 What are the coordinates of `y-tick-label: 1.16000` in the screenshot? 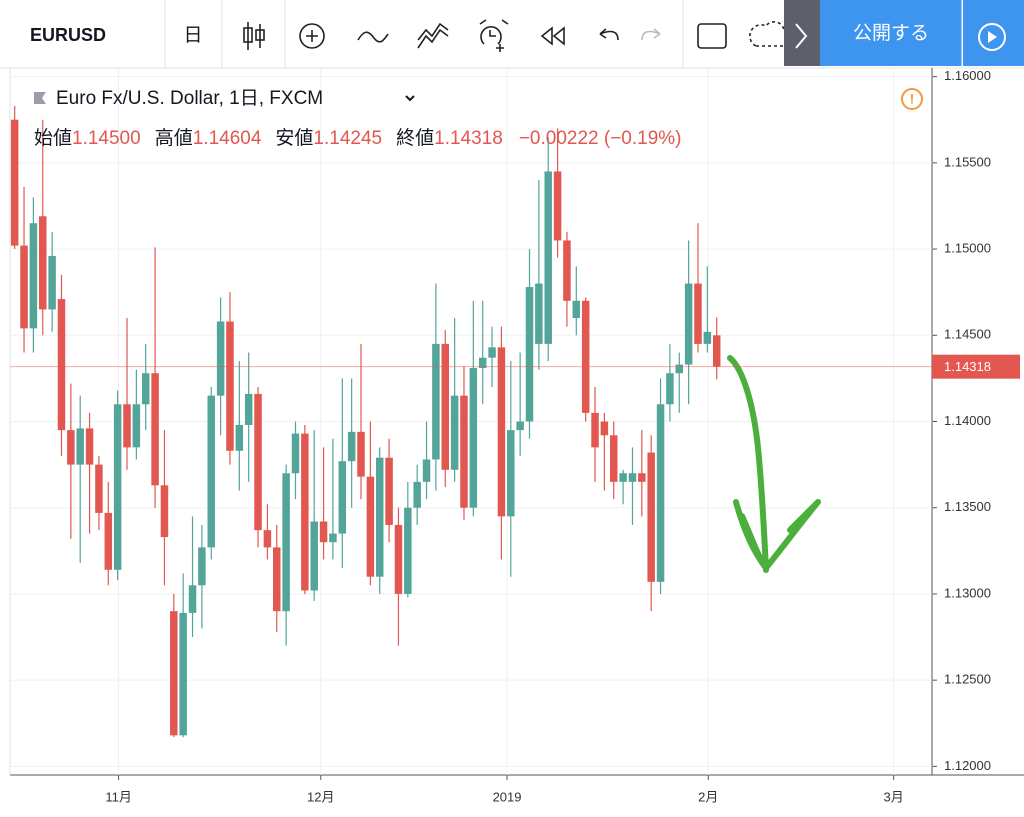 It's located at (967, 75).